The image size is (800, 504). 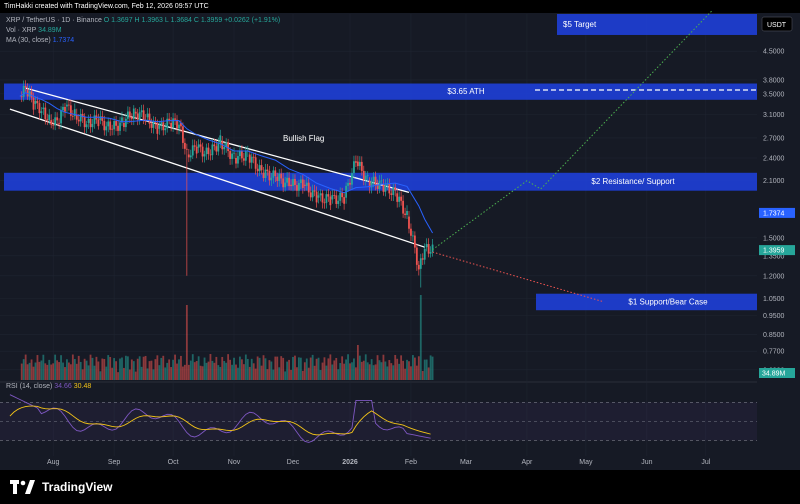 What do you see at coordinates (777, 373) in the screenshot?
I see `volume-badge` at bounding box center [777, 373].